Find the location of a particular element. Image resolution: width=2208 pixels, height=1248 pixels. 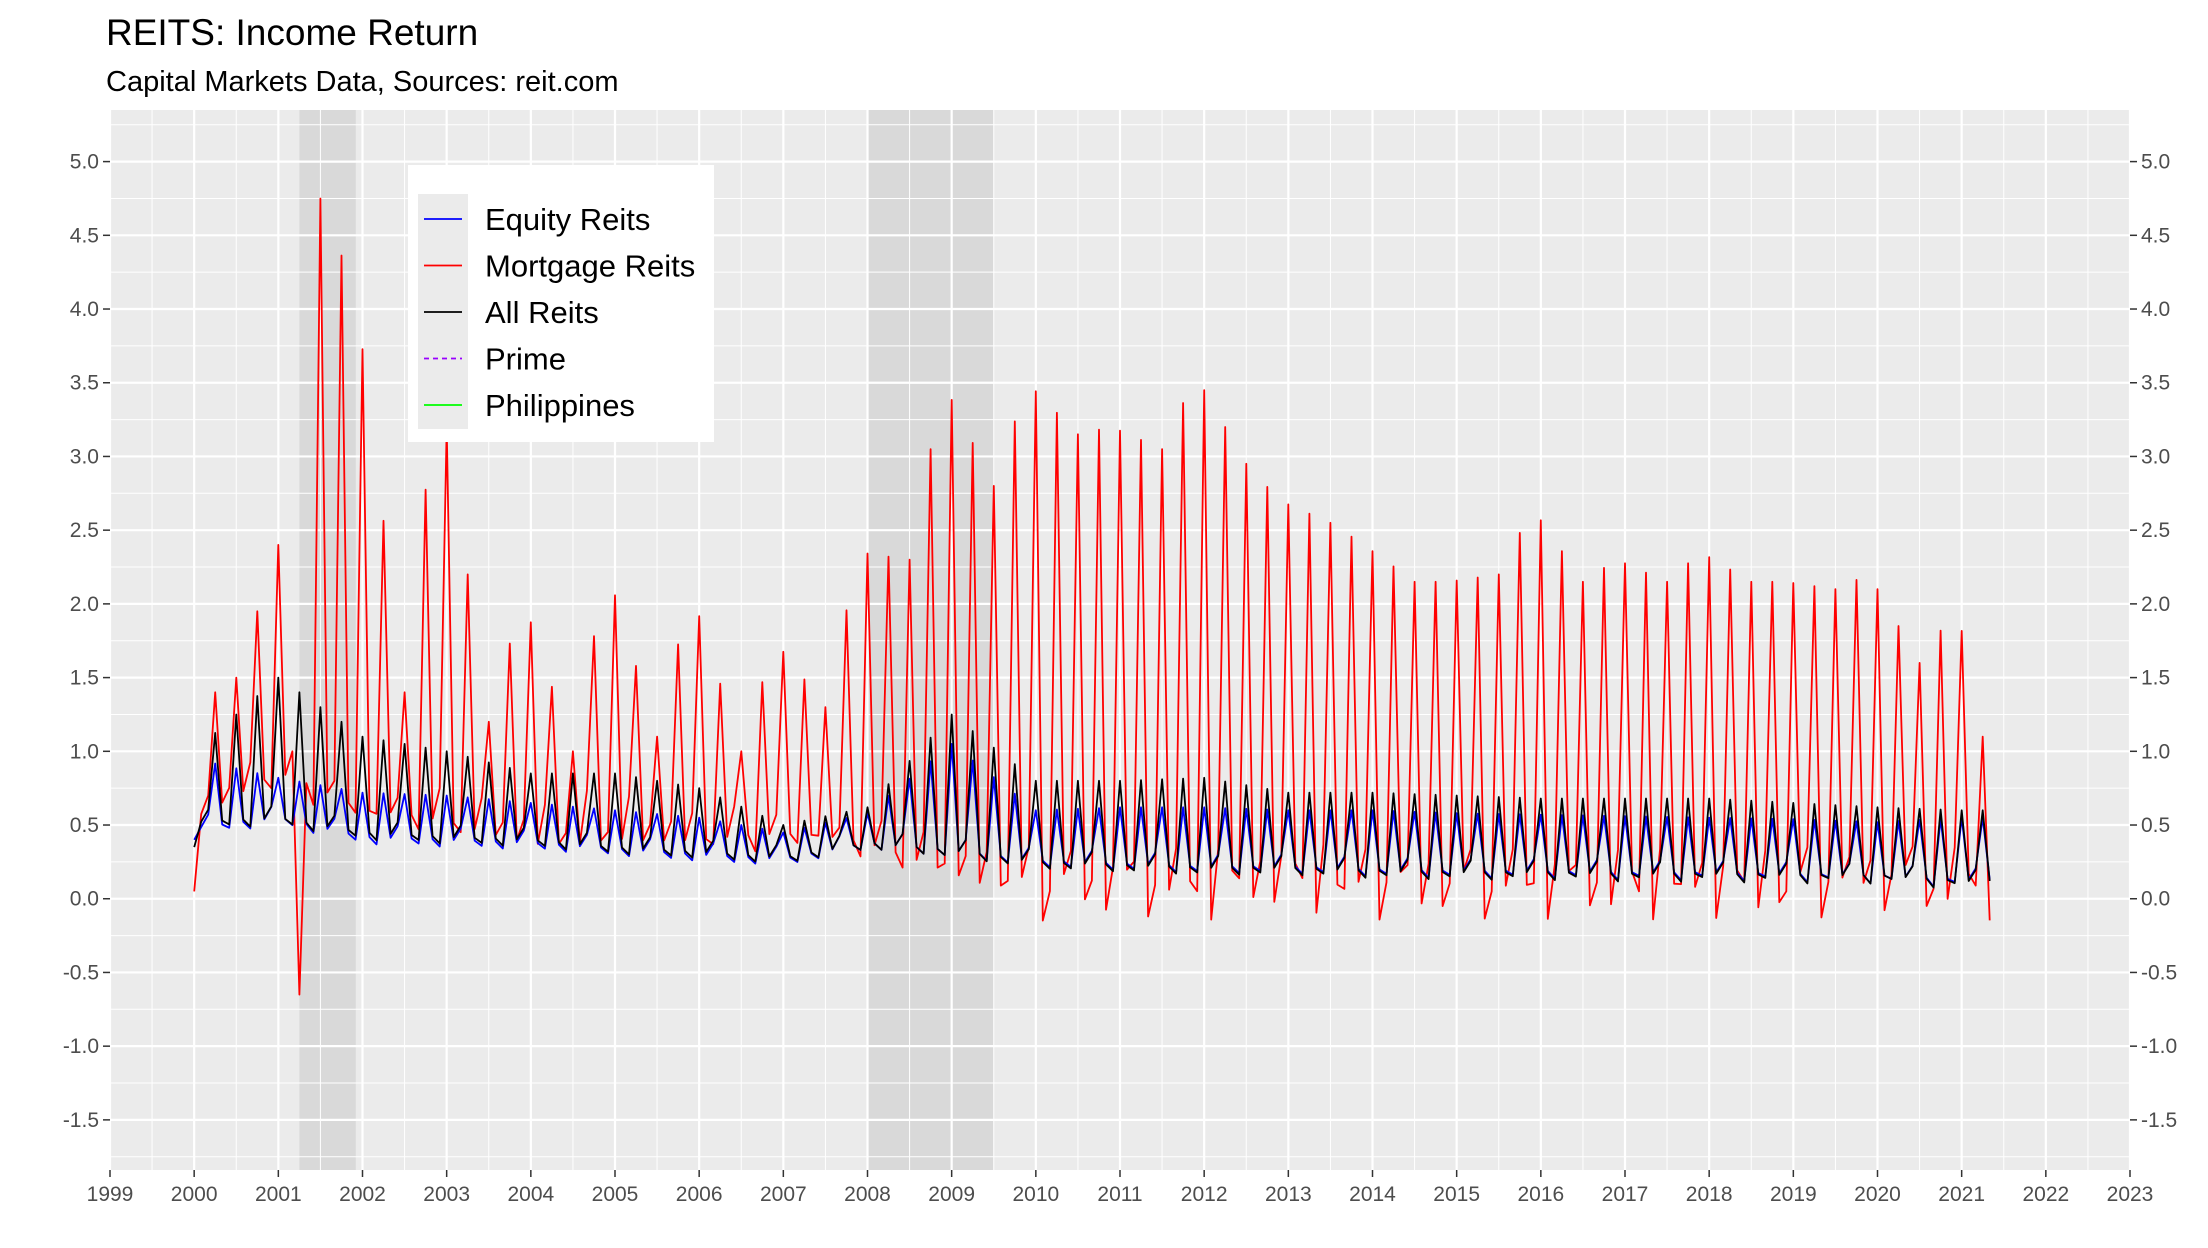

y-tick-label-left: 0.0 is located at coordinates (84, 899).